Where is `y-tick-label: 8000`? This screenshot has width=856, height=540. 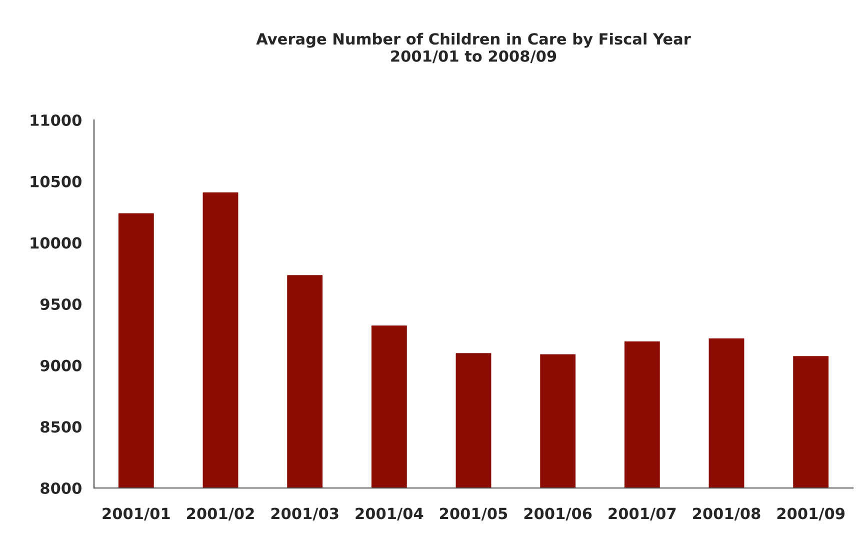
y-tick-label: 8000 is located at coordinates (61, 488).